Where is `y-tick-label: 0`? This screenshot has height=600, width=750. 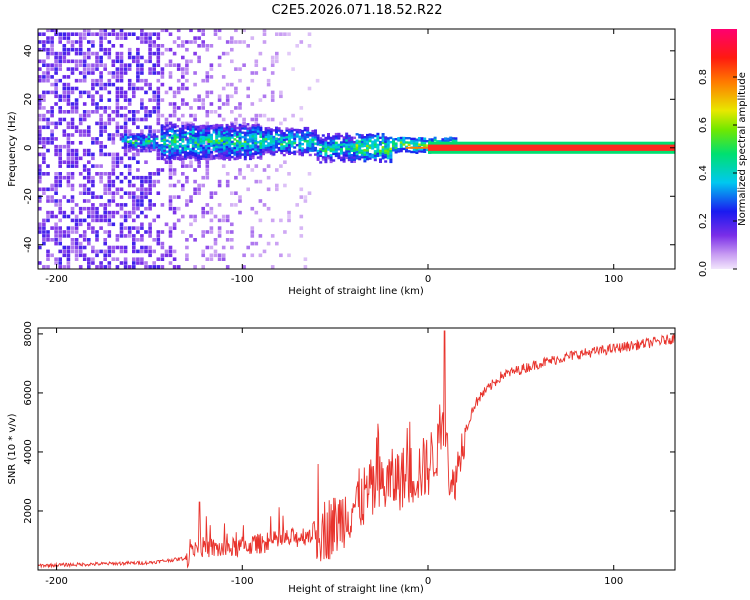
y-tick-label: 0 is located at coordinates (28, 148).